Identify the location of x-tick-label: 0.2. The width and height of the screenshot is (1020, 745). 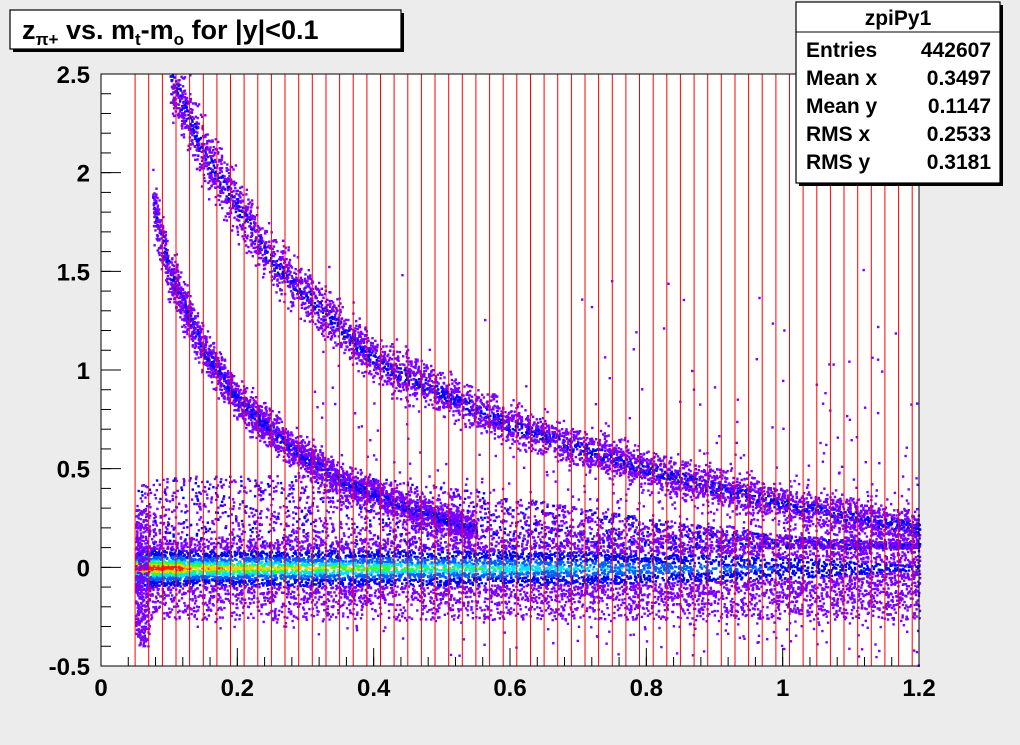
(237, 688).